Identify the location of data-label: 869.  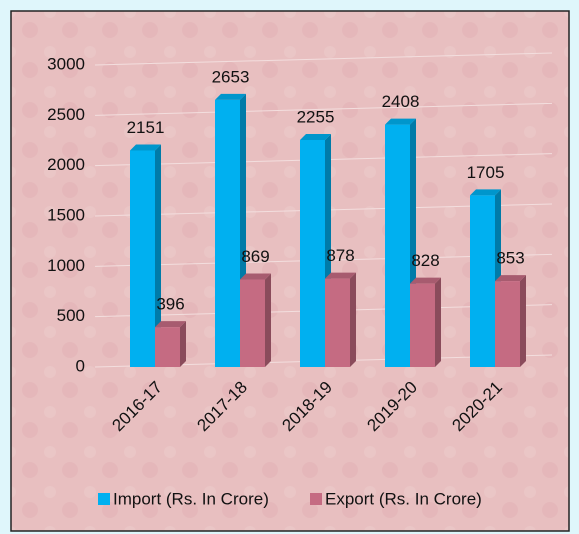
(255, 256).